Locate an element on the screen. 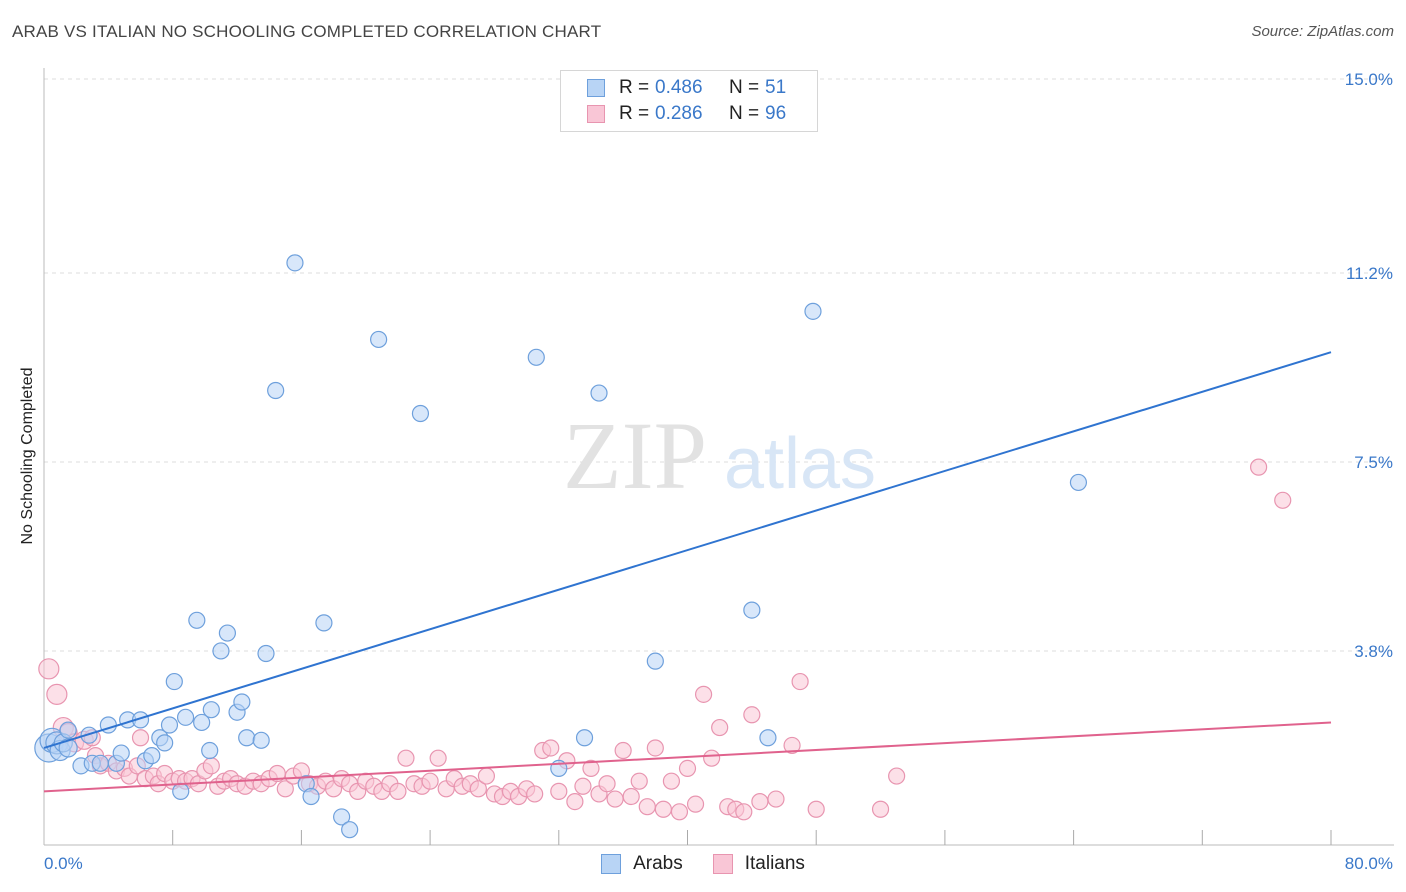 This screenshot has width=1406, height=892. legend-r-value: 0.286 is located at coordinates (679, 113).